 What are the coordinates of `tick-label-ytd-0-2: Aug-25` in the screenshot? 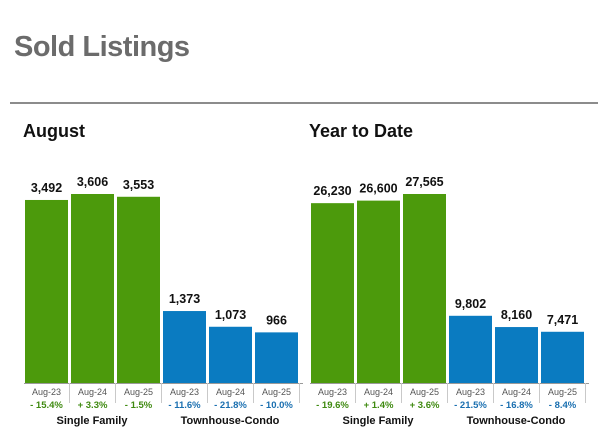 It's located at (424, 392).